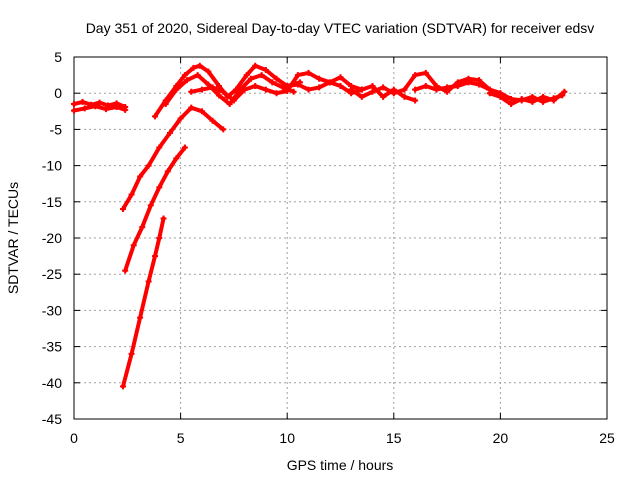 The width and height of the screenshot is (640, 480). Describe the element at coordinates (74, 438) in the screenshot. I see `x-tick-label: 0` at that location.